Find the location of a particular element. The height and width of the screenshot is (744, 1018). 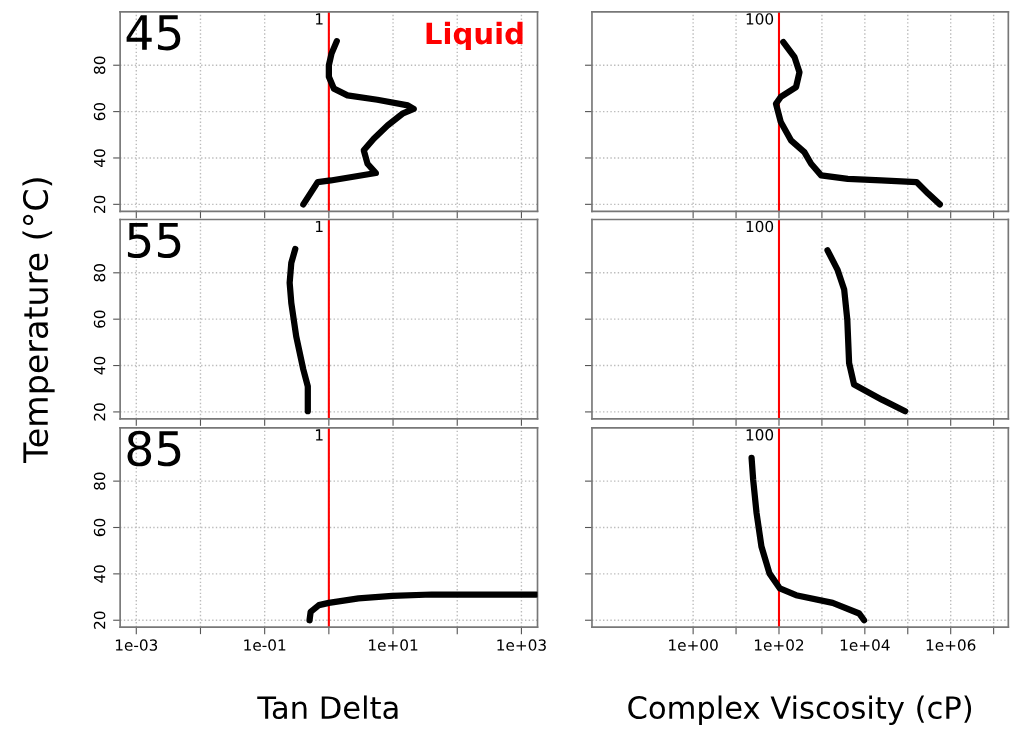

x-tick-label: 1e+02 is located at coordinates (779, 645).